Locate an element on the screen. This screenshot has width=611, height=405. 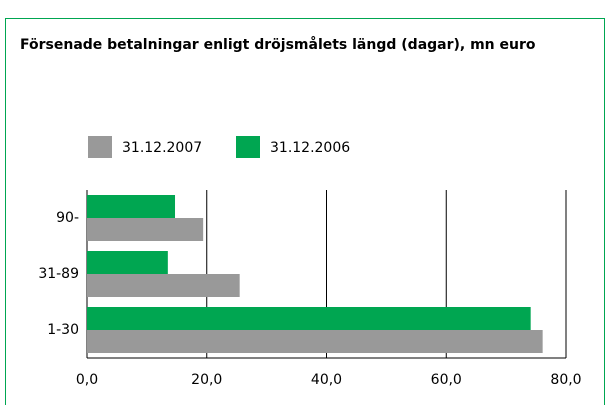
x-tick-label: 80,0 is located at coordinates (565, 380).